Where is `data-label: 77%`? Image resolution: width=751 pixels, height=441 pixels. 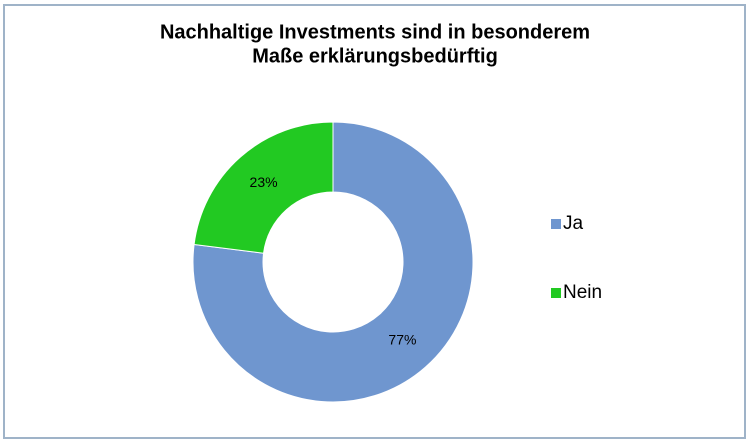
data-label: 77% is located at coordinates (402, 339).